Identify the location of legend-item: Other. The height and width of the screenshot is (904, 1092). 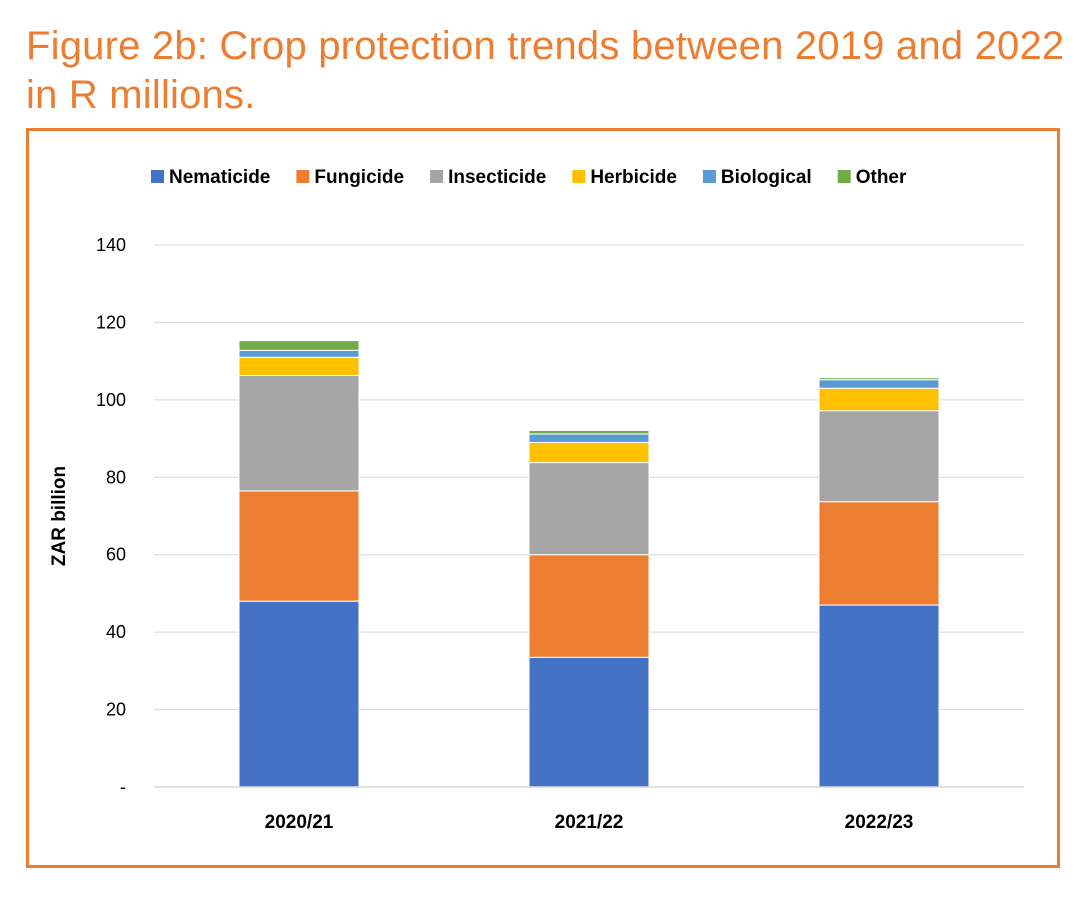
(872, 177).